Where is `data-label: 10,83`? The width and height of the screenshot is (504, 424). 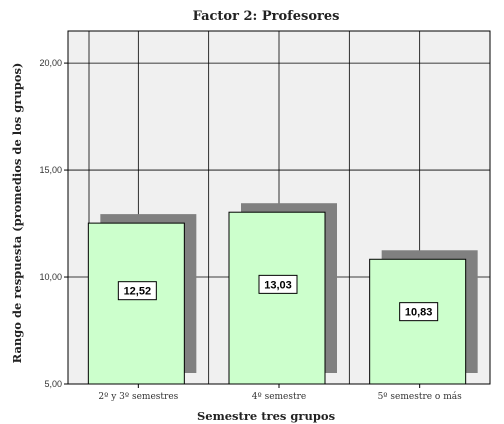 data-label: 10,83 is located at coordinates (419, 313).